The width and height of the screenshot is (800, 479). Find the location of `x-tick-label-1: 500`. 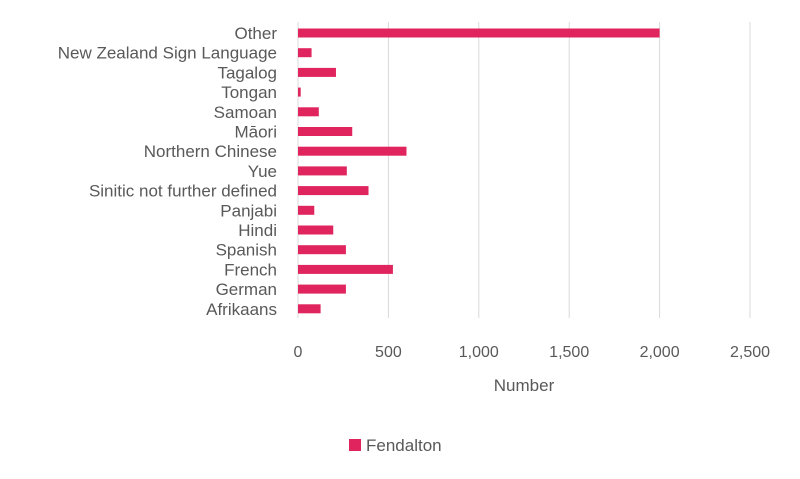

x-tick-label-1: 500 is located at coordinates (388, 352).